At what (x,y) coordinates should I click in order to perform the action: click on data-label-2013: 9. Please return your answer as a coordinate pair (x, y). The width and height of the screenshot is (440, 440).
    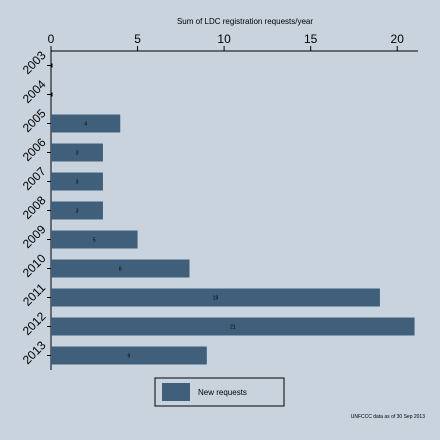
    Looking at the image, I should click on (129, 357).